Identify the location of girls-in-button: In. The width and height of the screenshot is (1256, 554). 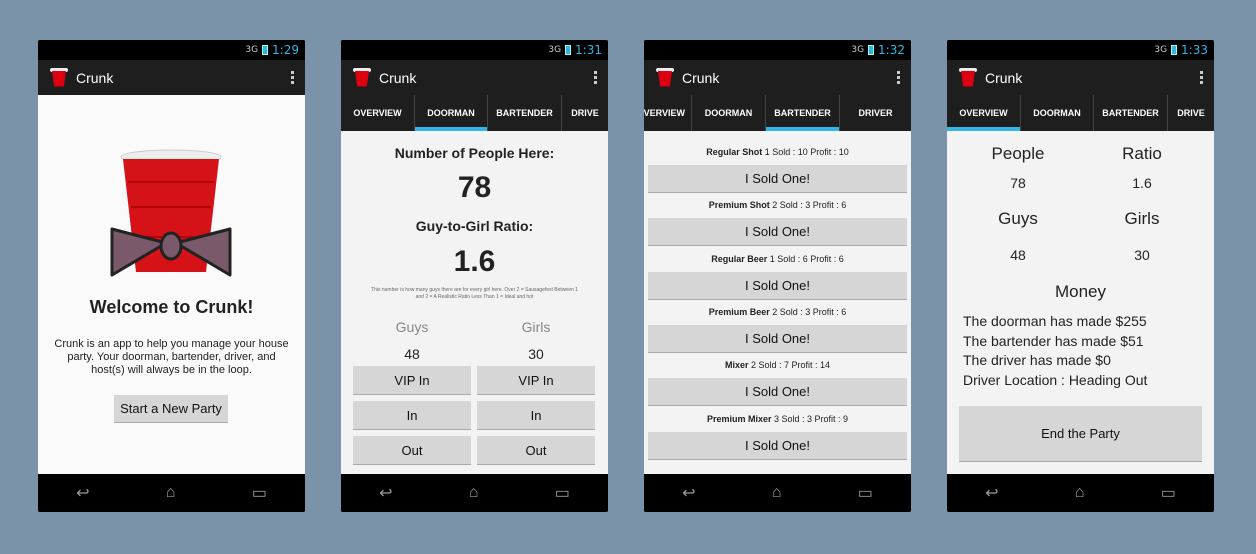
(536, 415).